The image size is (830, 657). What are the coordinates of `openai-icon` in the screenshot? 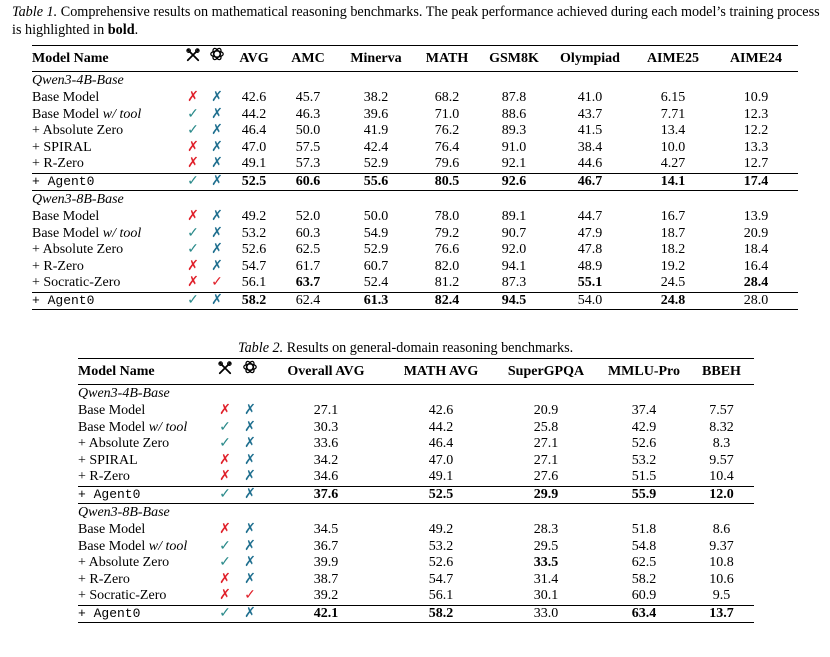 It's located at (217, 58).